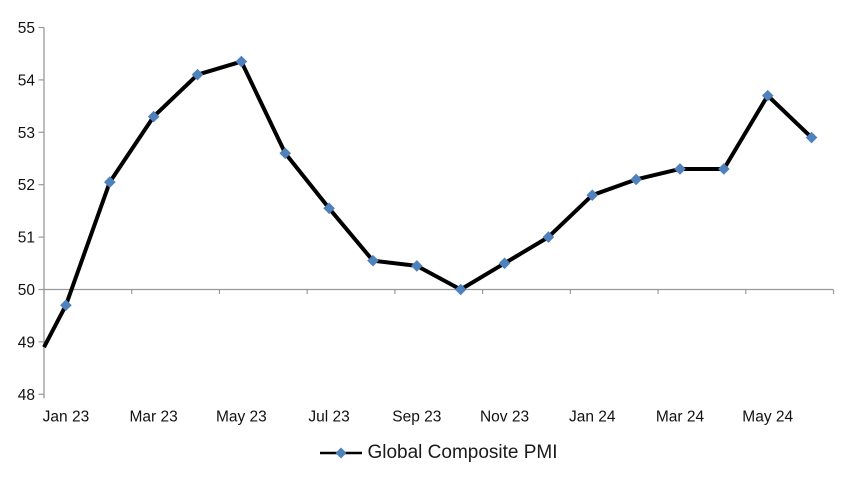 The width and height of the screenshot is (852, 481). I want to click on y-axis-tick-label: 50, so click(27, 290).